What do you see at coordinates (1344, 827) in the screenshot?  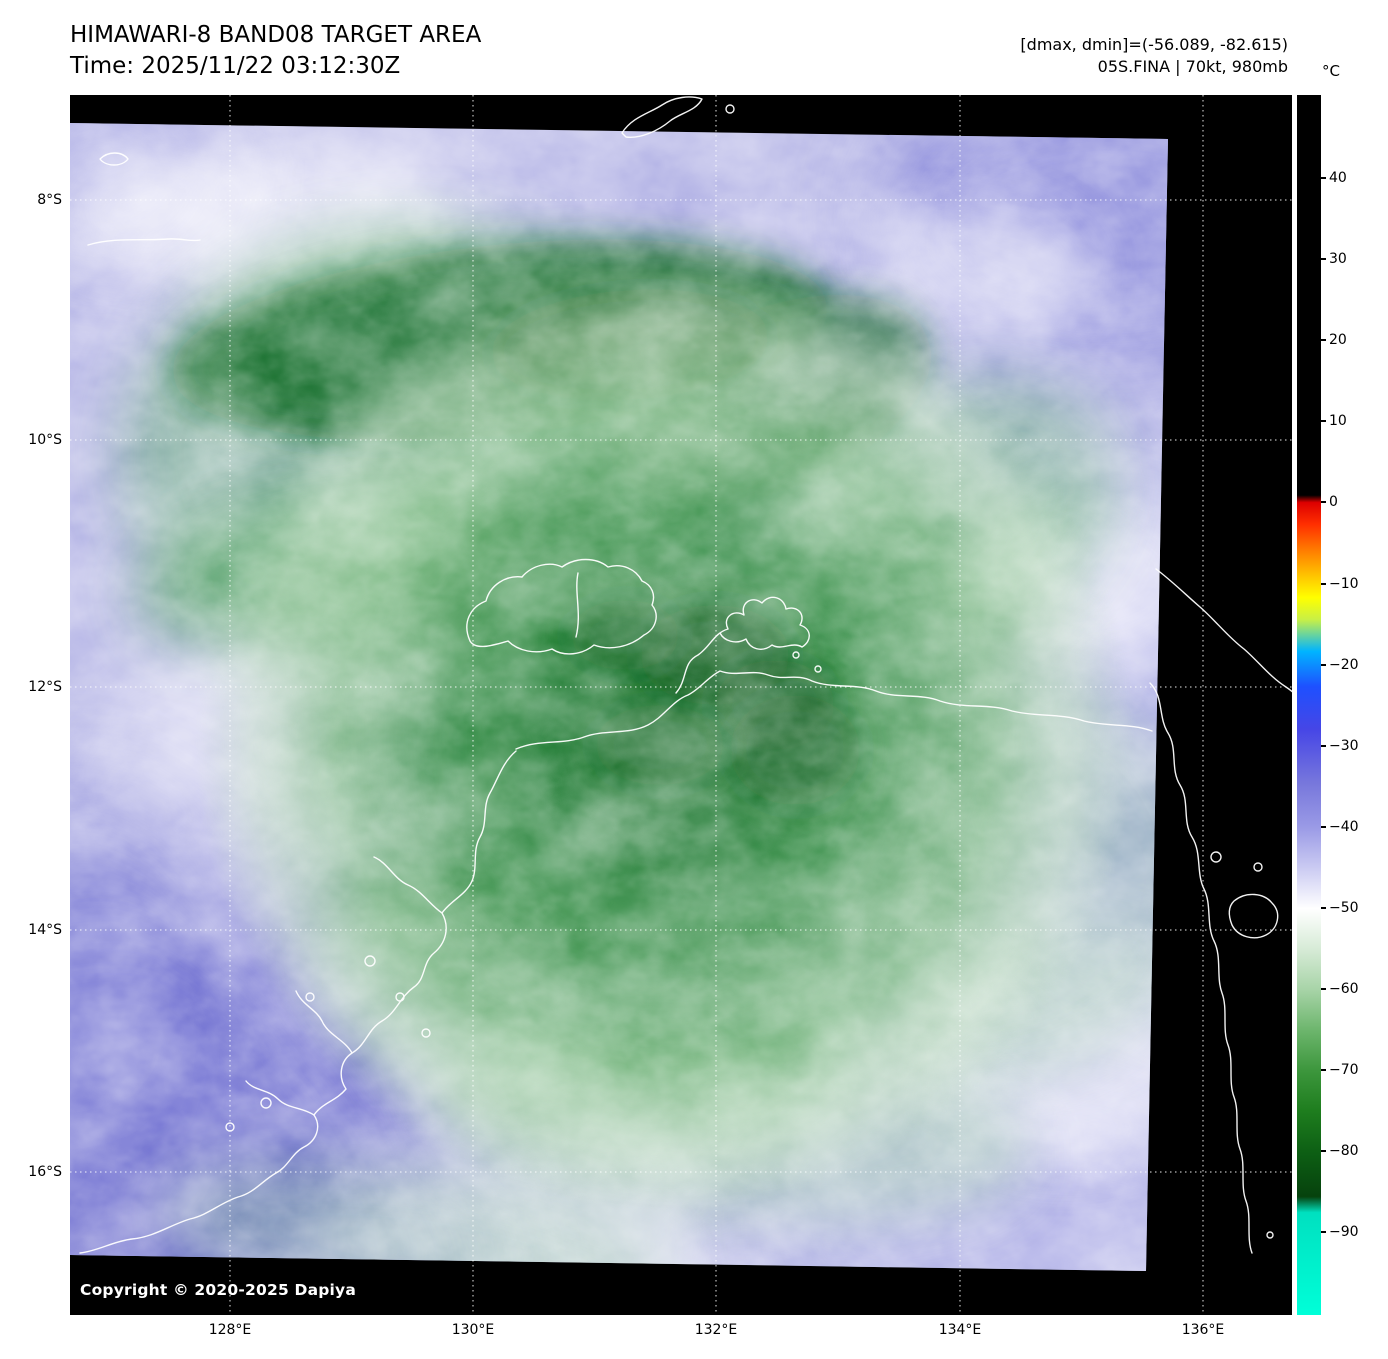 I see `tick-label: −40` at bounding box center [1344, 827].